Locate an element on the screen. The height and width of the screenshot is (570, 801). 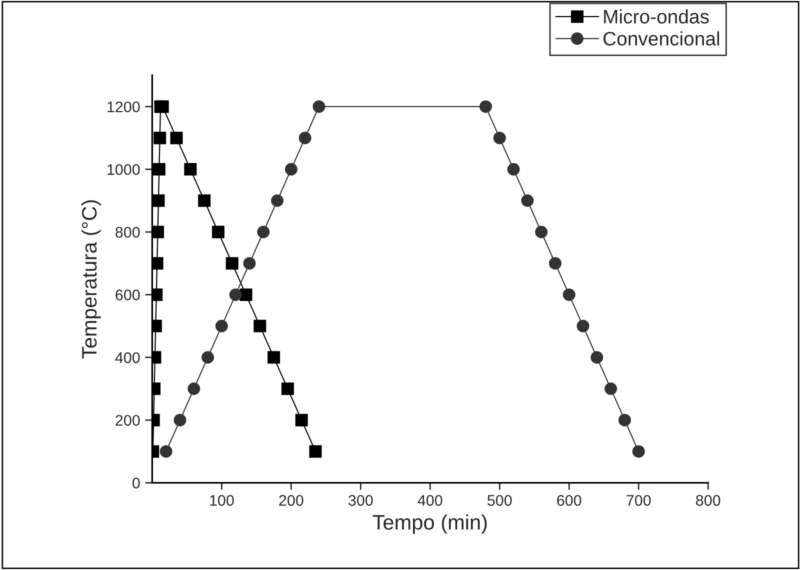
y-axis-title: Temperatura (°C) is located at coordinates (91, 279).